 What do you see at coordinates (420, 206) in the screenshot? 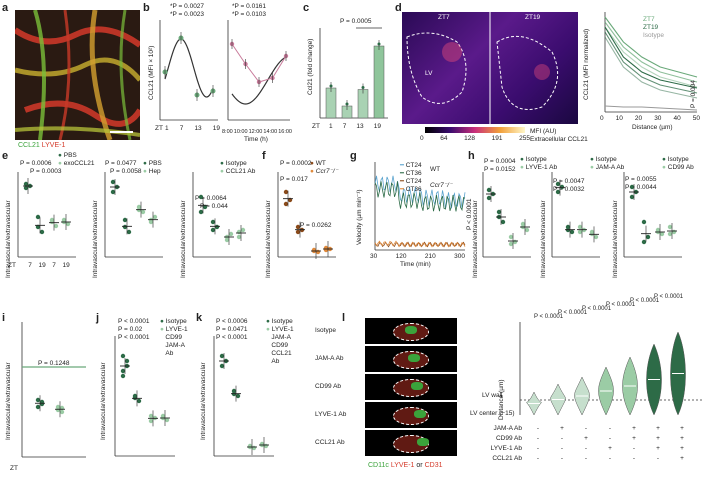
I see `g-chart` at bounding box center [420, 206].